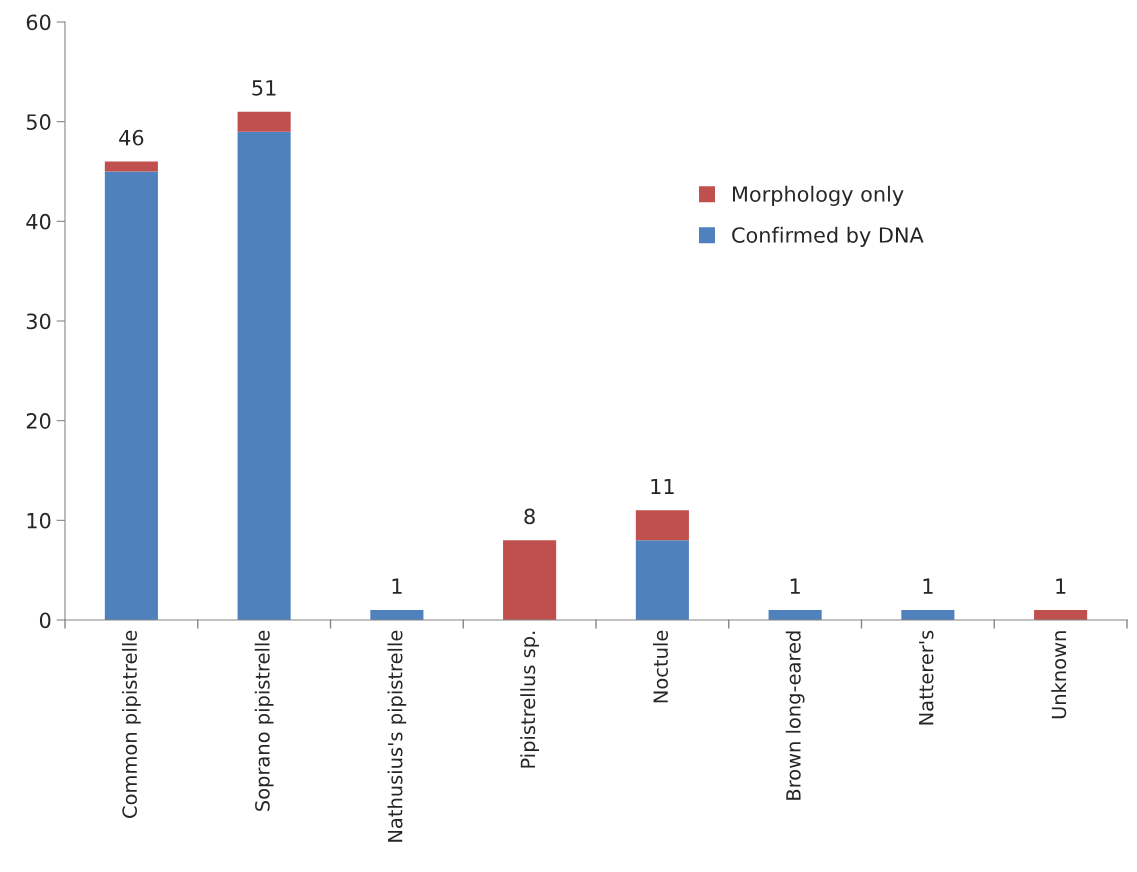 The image size is (1137, 872). Describe the element at coordinates (397, 736) in the screenshot. I see `x-tick-label: Nathusius's pipistrelle` at that location.